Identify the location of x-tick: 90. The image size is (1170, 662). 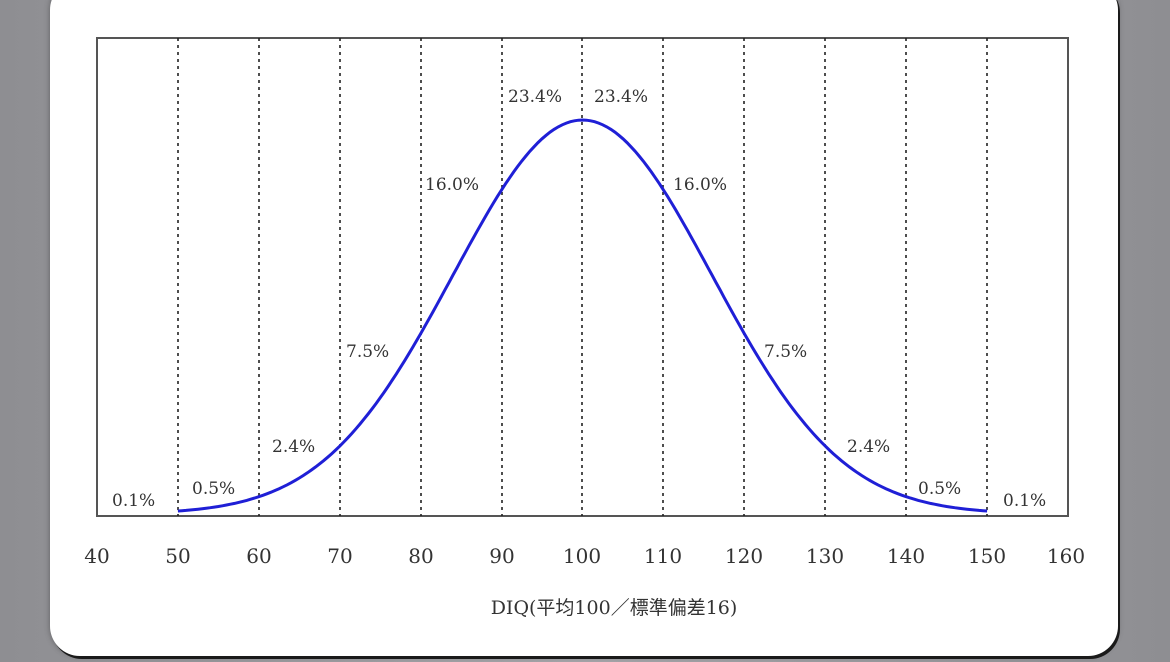
(501, 556).